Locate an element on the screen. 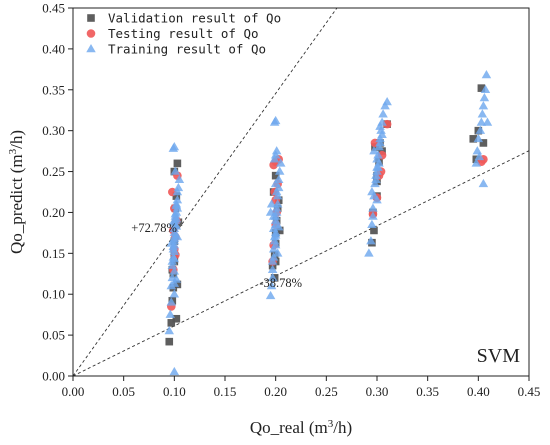 The width and height of the screenshot is (550, 445). legend-item: Validation result of Qo is located at coordinates (184, 18).